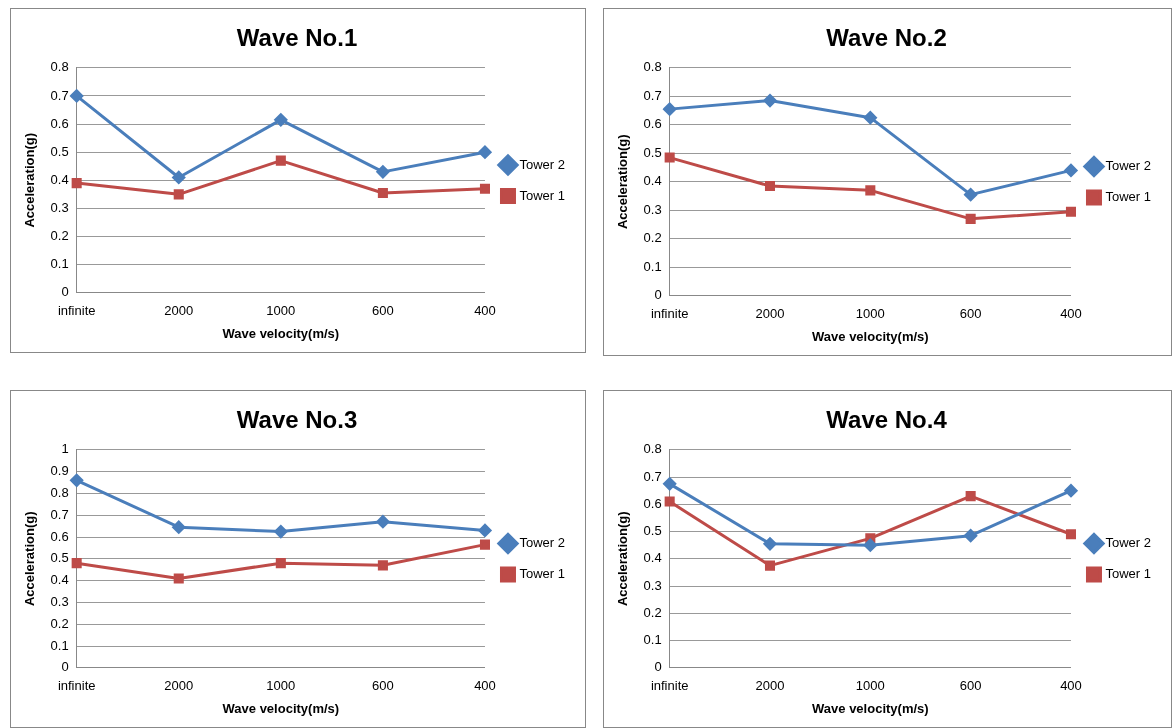  Describe the element at coordinates (297, 420) in the screenshot. I see `chart-title: Wave No.3` at that location.